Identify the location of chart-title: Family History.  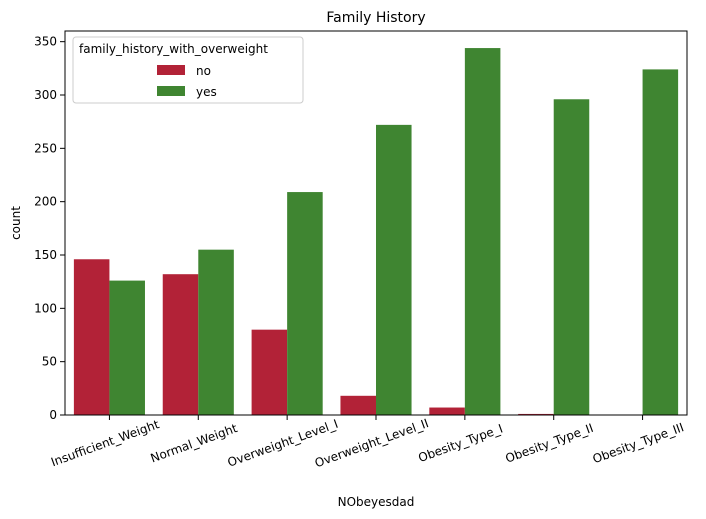
(375, 18).